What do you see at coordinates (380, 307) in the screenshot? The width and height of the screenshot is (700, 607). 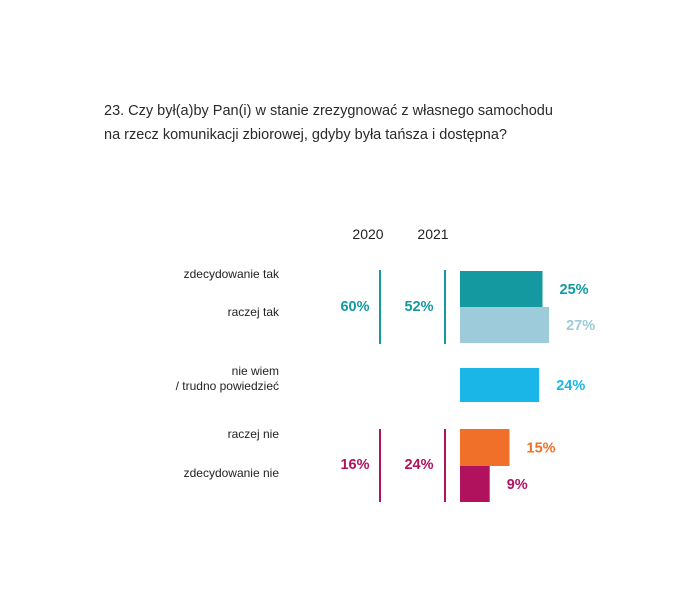 I see `group-divider-yes-2020` at bounding box center [380, 307].